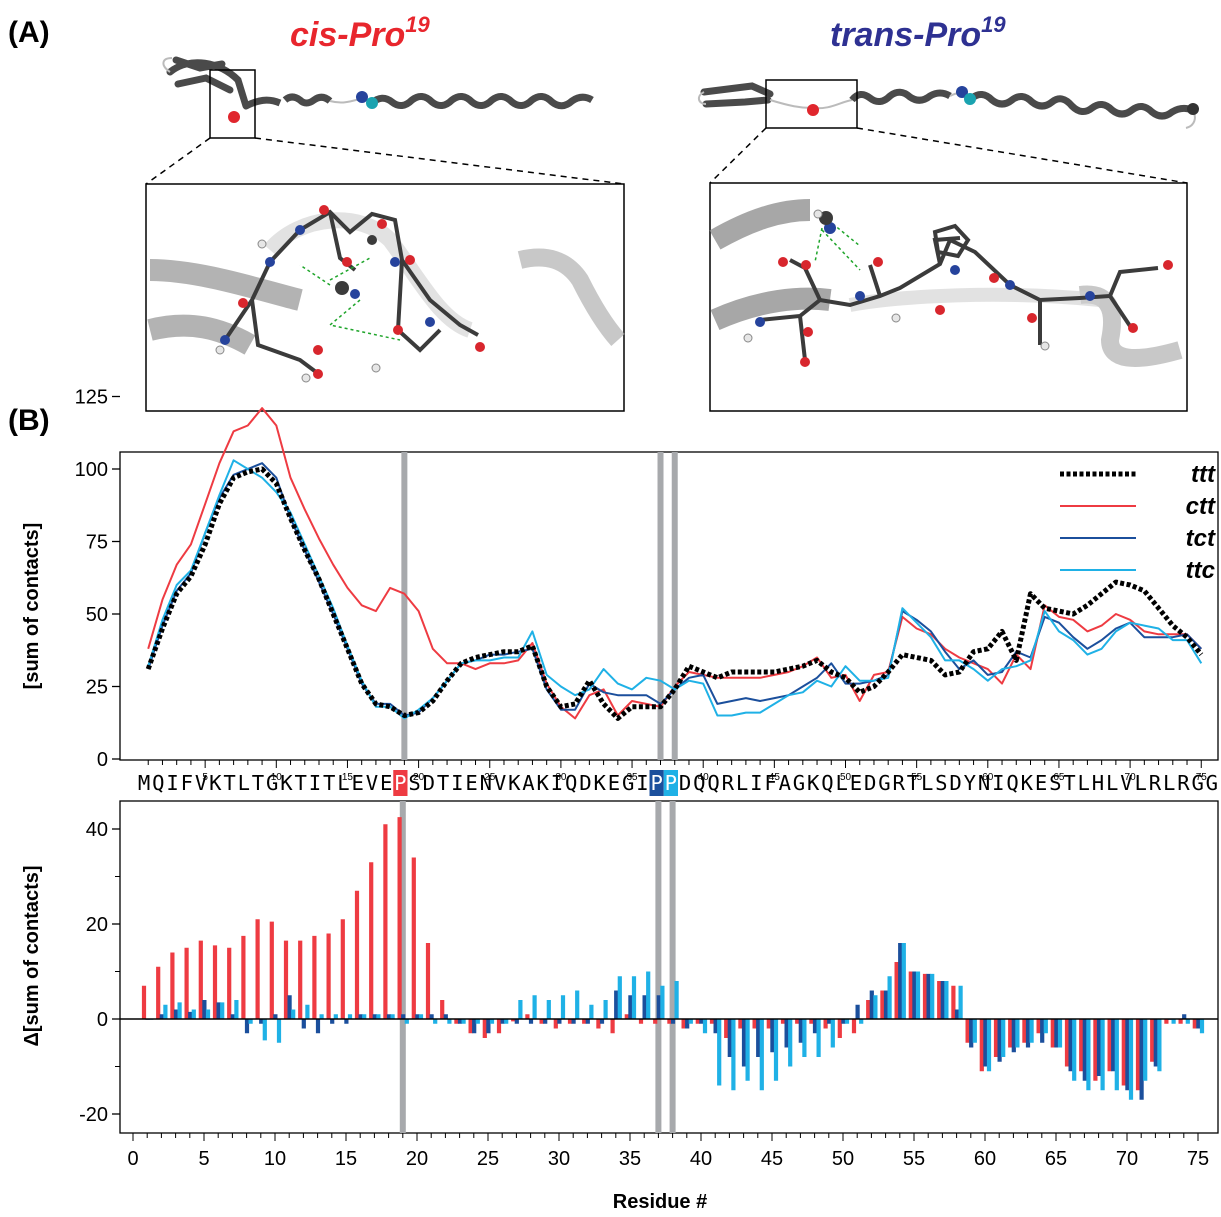  I want to click on bottom-x-tick-label: 50, so click(843, 1159).